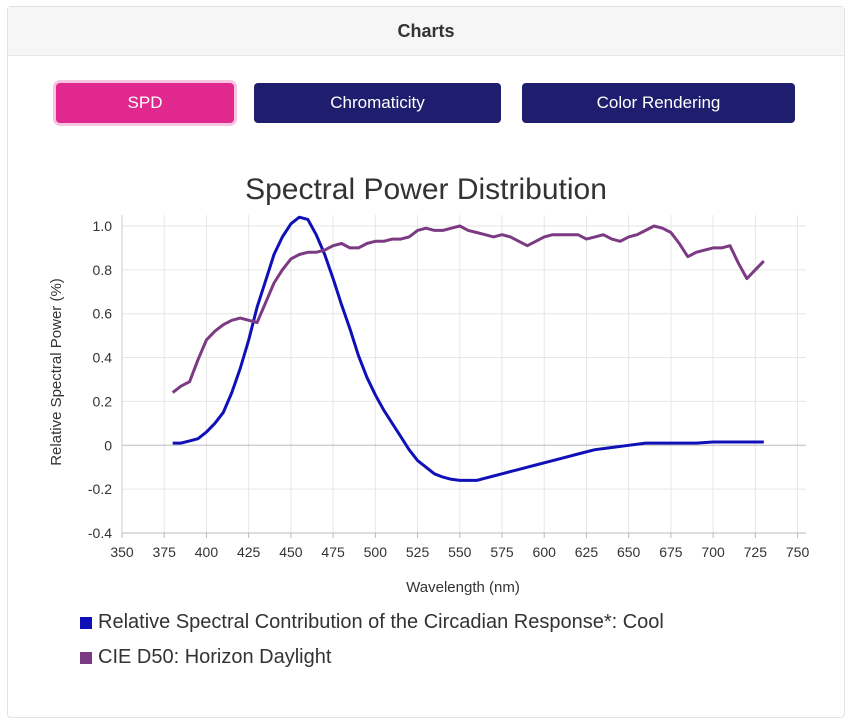 Image resolution: width=855 pixels, height=726 pixels. I want to click on card-title: Charts, so click(426, 30).